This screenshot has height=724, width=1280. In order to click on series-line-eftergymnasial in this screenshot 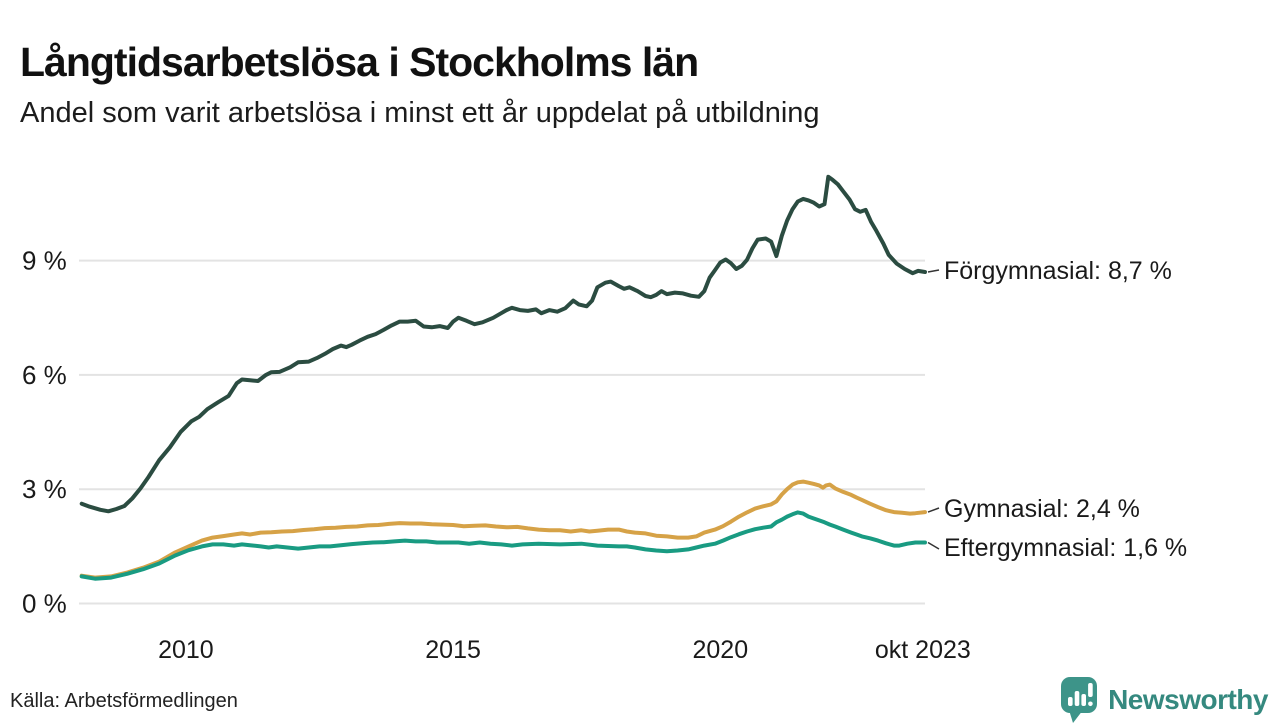, I will do `click(503, 545)`.